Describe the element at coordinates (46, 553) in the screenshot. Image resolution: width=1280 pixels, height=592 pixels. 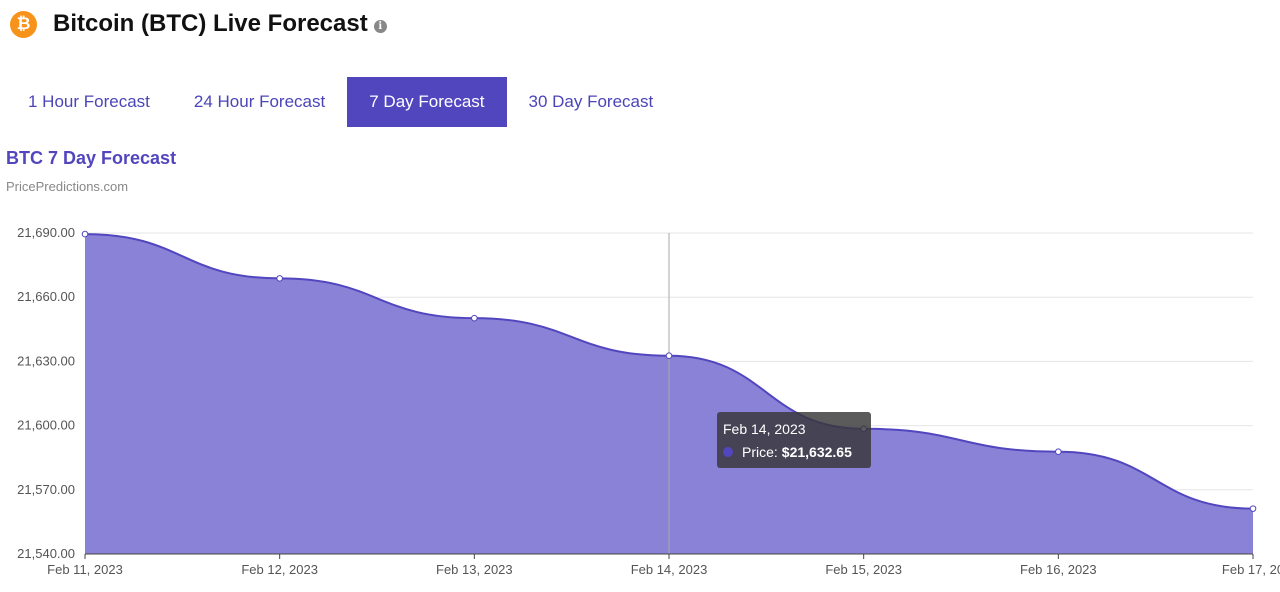
I see `y-tick-label: 21,540.00` at that location.